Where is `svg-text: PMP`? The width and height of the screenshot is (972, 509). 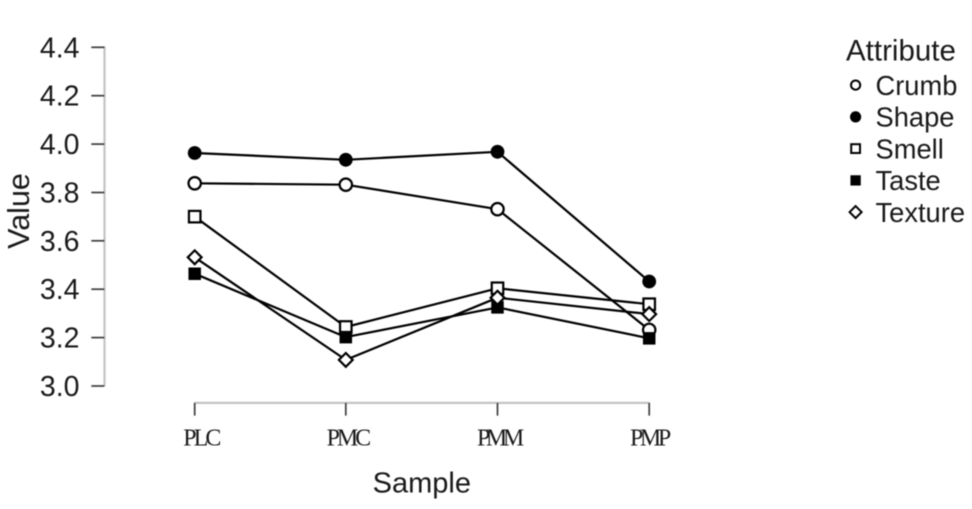
svg-text: PMP is located at coordinates (650, 438).